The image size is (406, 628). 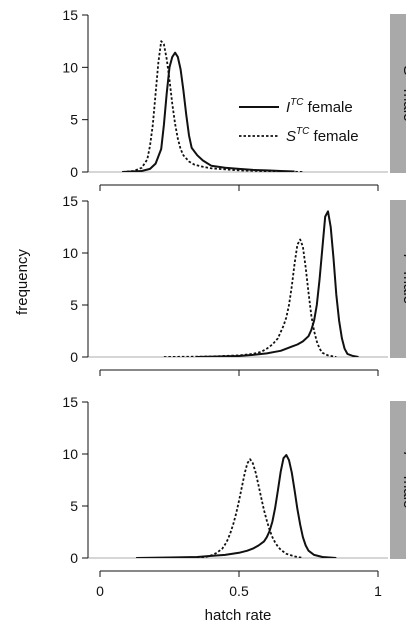 I want to click on x-axis-label: hatch rate, so click(x=238, y=615).